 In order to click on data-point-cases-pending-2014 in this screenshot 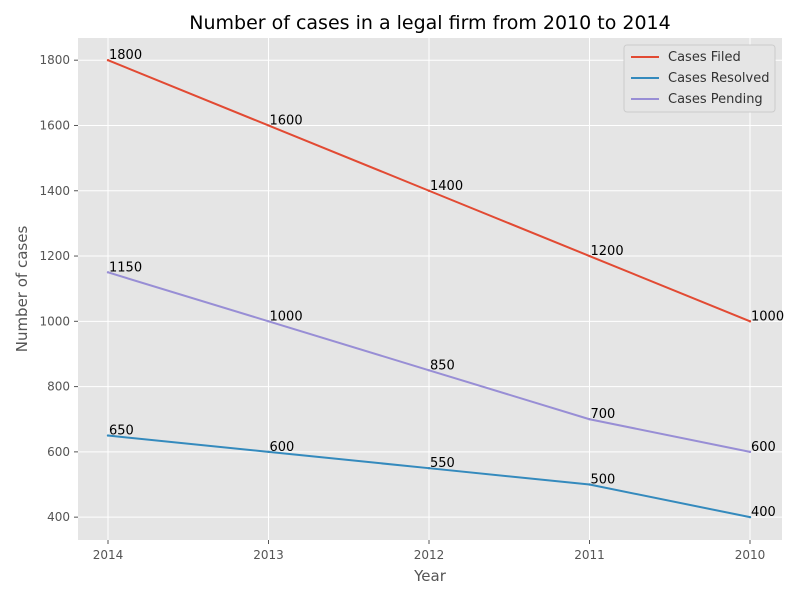, I will do `click(108, 272)`.